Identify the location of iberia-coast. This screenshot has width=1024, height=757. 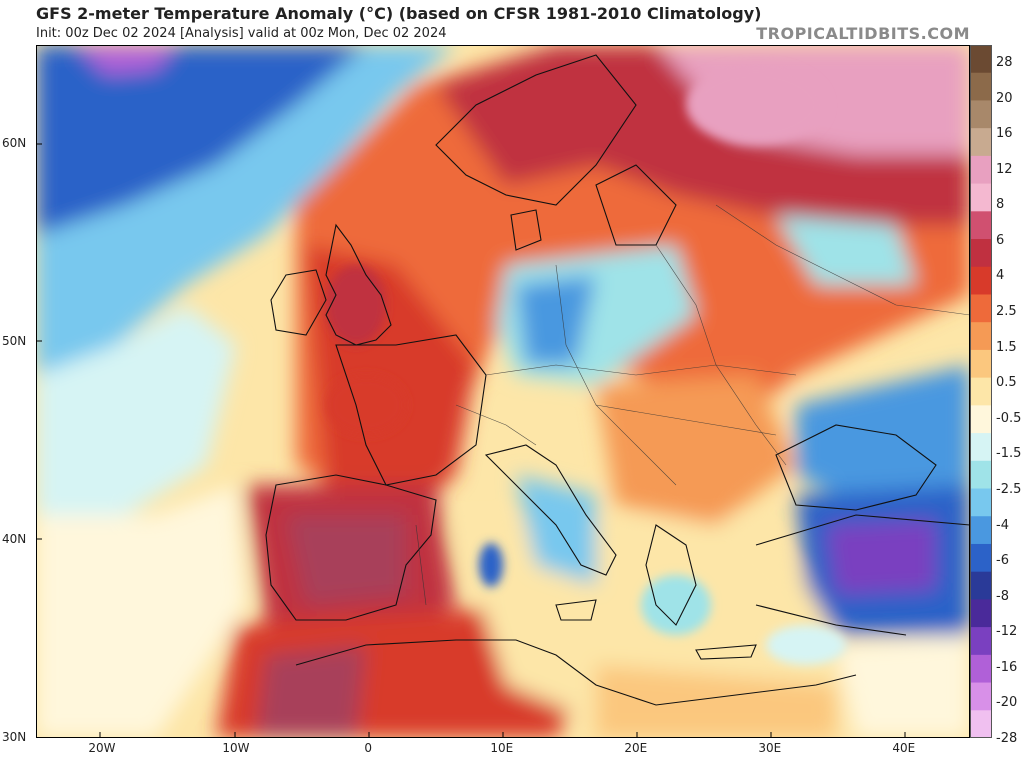
(351, 547).